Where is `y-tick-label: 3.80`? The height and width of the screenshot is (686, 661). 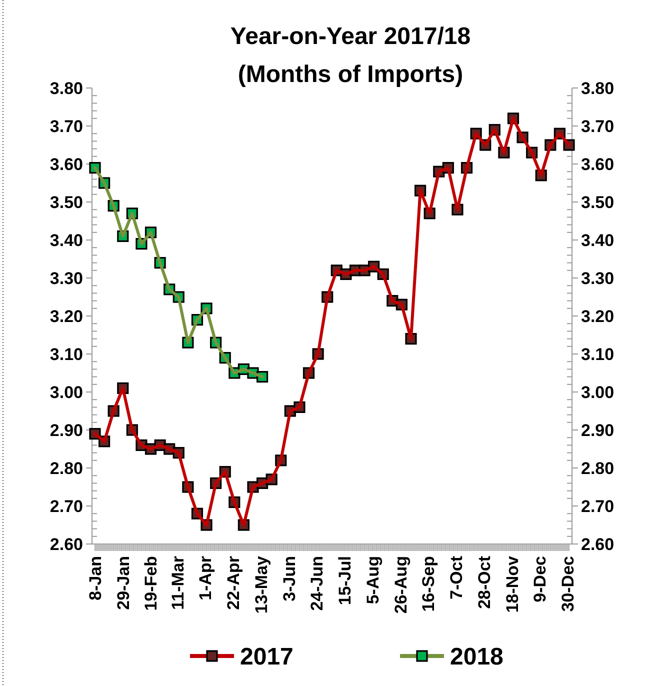 y-tick-label: 3.80 is located at coordinates (66, 88).